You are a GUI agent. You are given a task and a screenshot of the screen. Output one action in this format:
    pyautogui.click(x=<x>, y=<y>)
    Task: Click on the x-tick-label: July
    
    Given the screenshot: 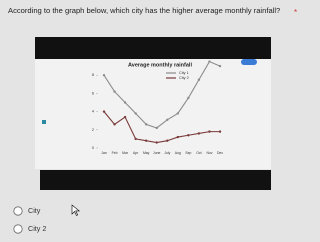 What is the action you would take?
    pyautogui.click(x=167, y=153)
    